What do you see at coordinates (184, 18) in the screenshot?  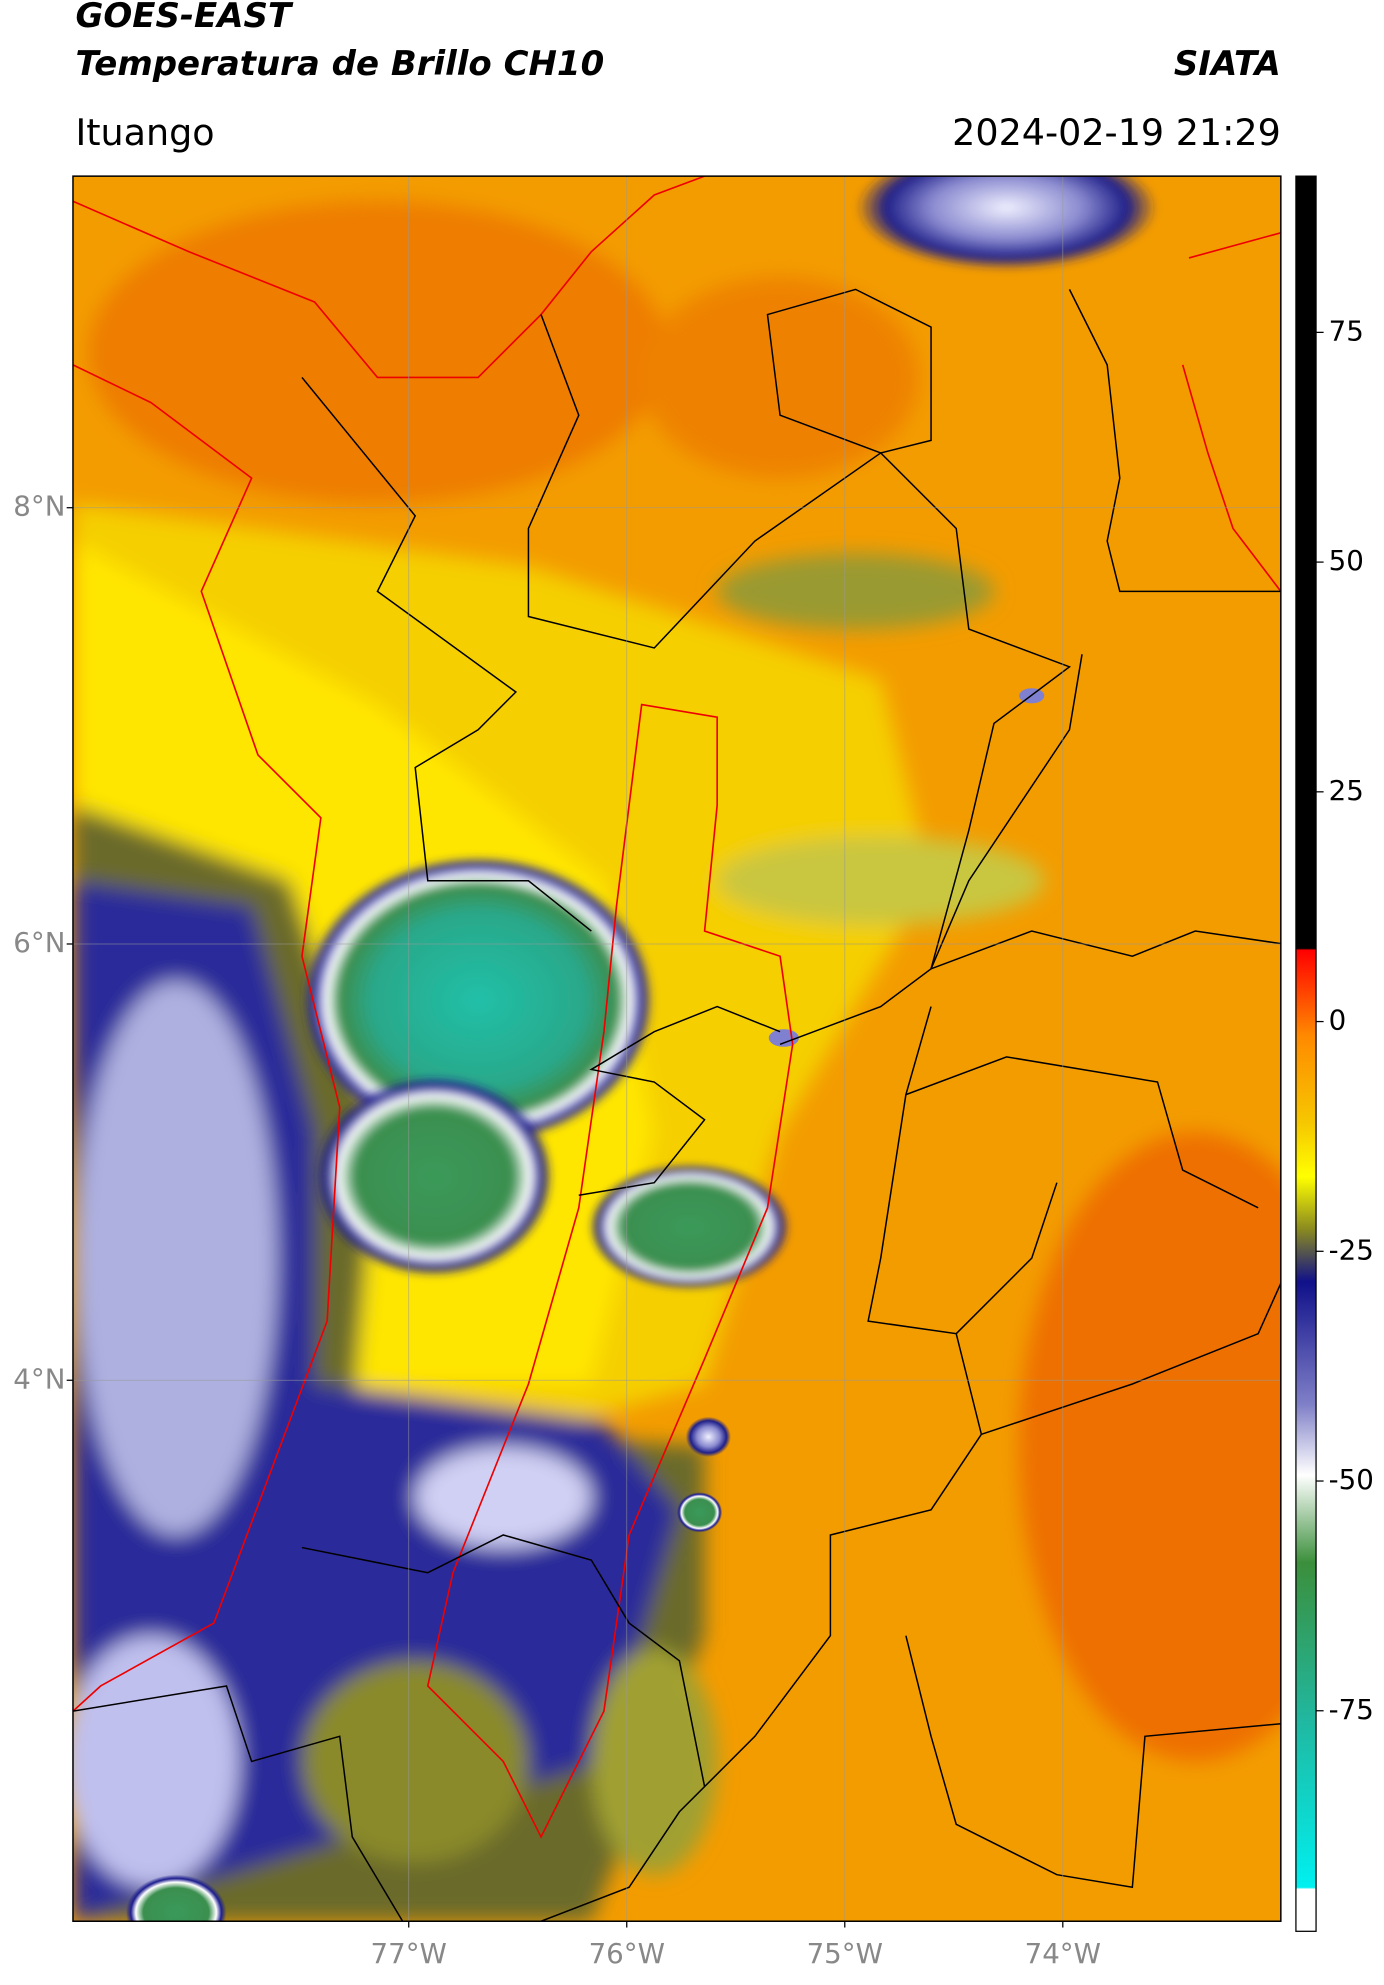 I see `title: GOES-EAST` at bounding box center [184, 18].